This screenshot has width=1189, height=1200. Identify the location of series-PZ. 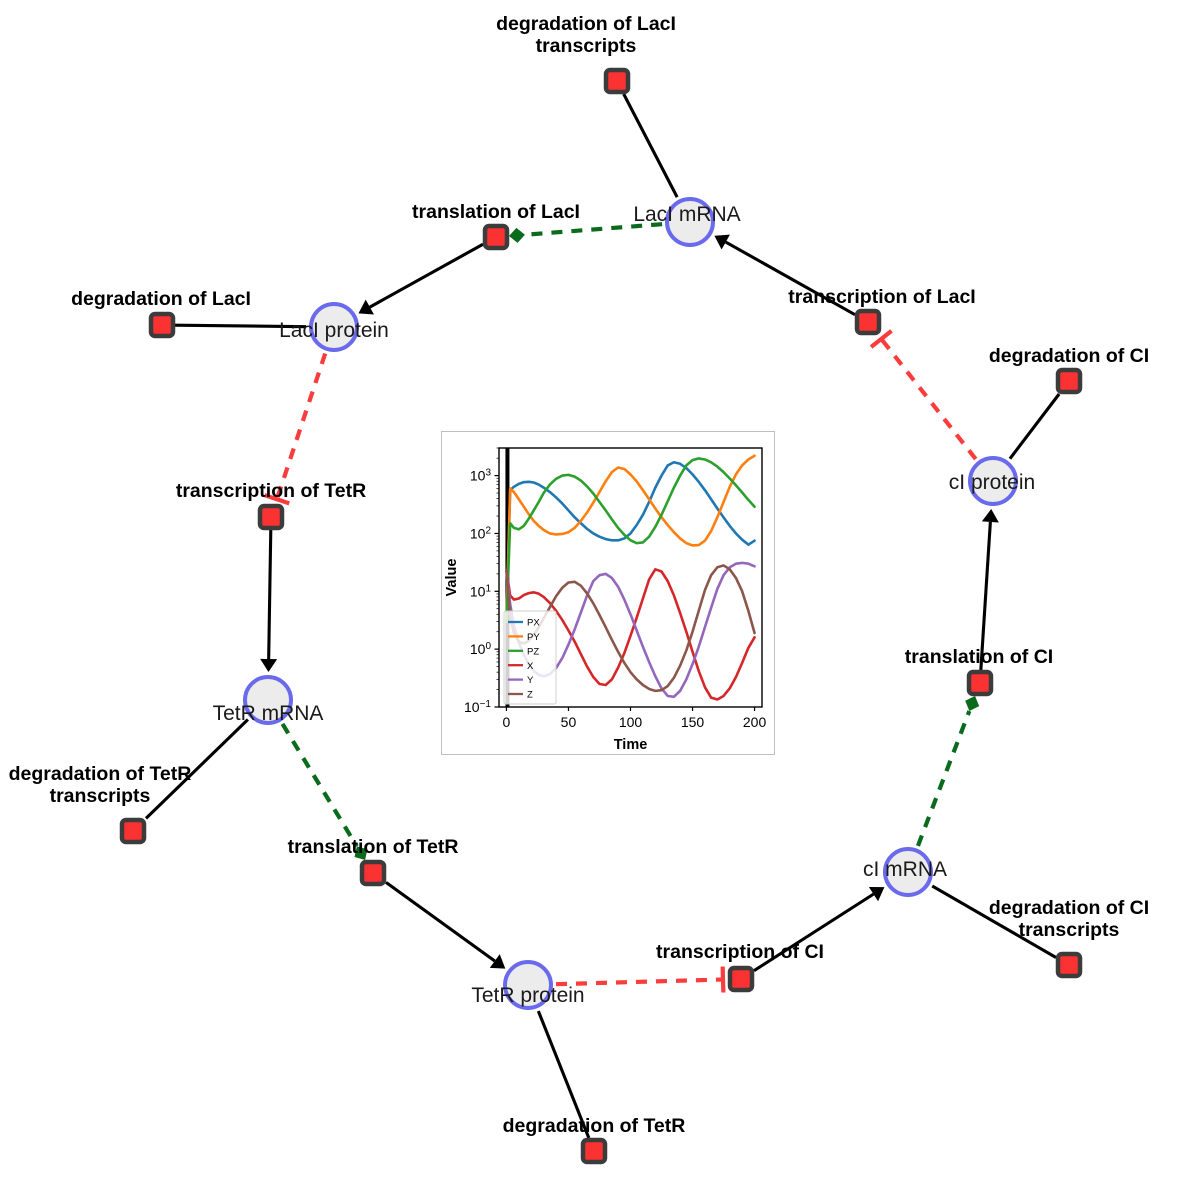
(630, 540).